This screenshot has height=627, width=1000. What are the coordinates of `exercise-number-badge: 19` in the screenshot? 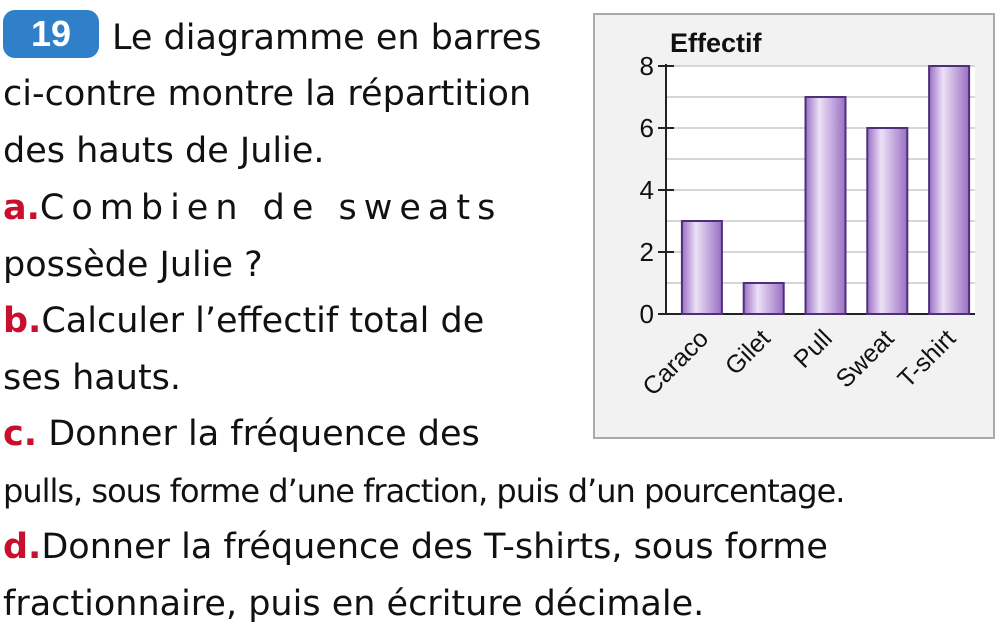 It's located at (51, 34).